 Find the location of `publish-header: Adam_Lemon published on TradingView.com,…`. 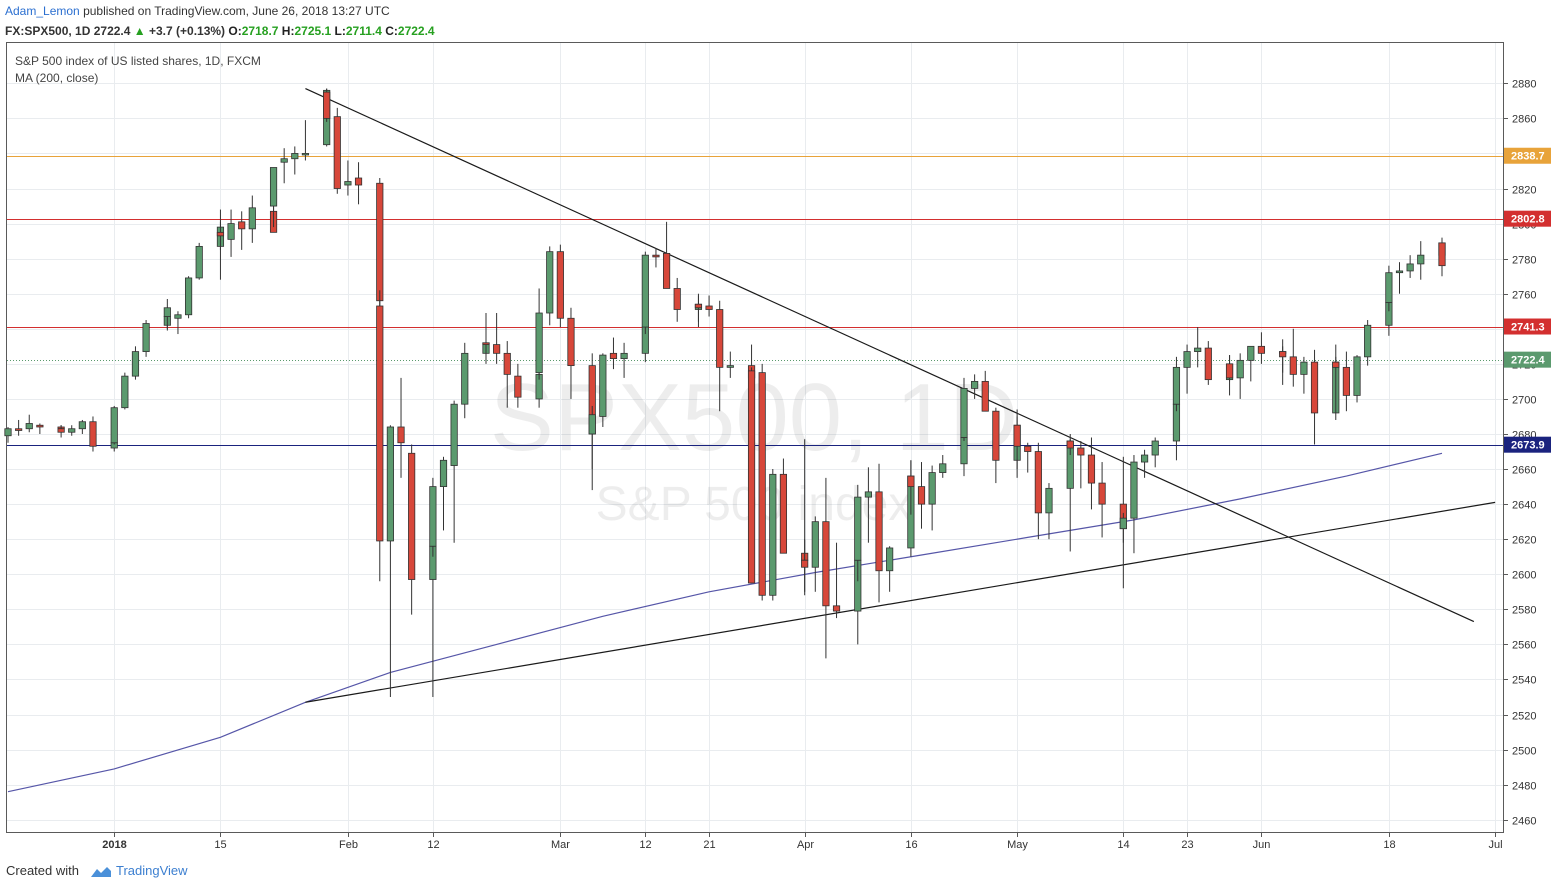

publish-header: Adam_Lemon published on TradingView.com,… is located at coordinates (778, 11).